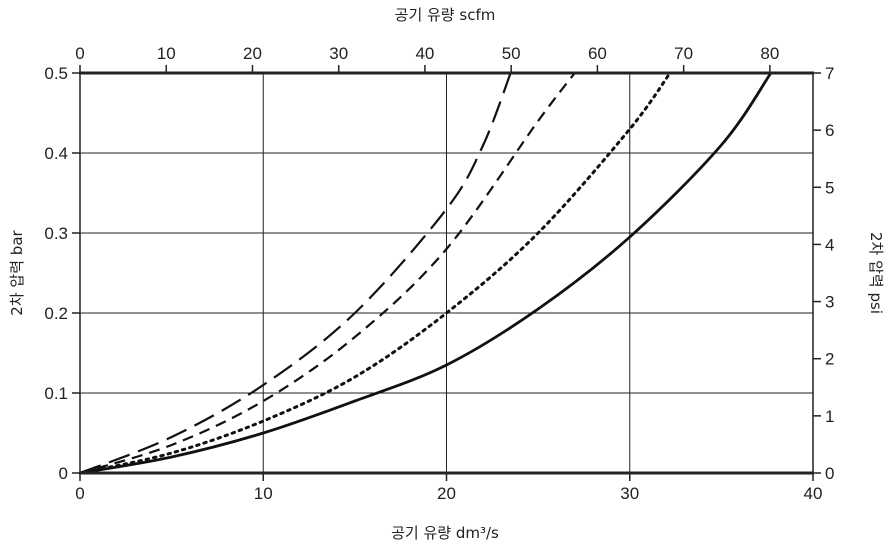  Describe the element at coordinates (79, 53) in the screenshot. I see `x-tick-label-top: 0` at that location.